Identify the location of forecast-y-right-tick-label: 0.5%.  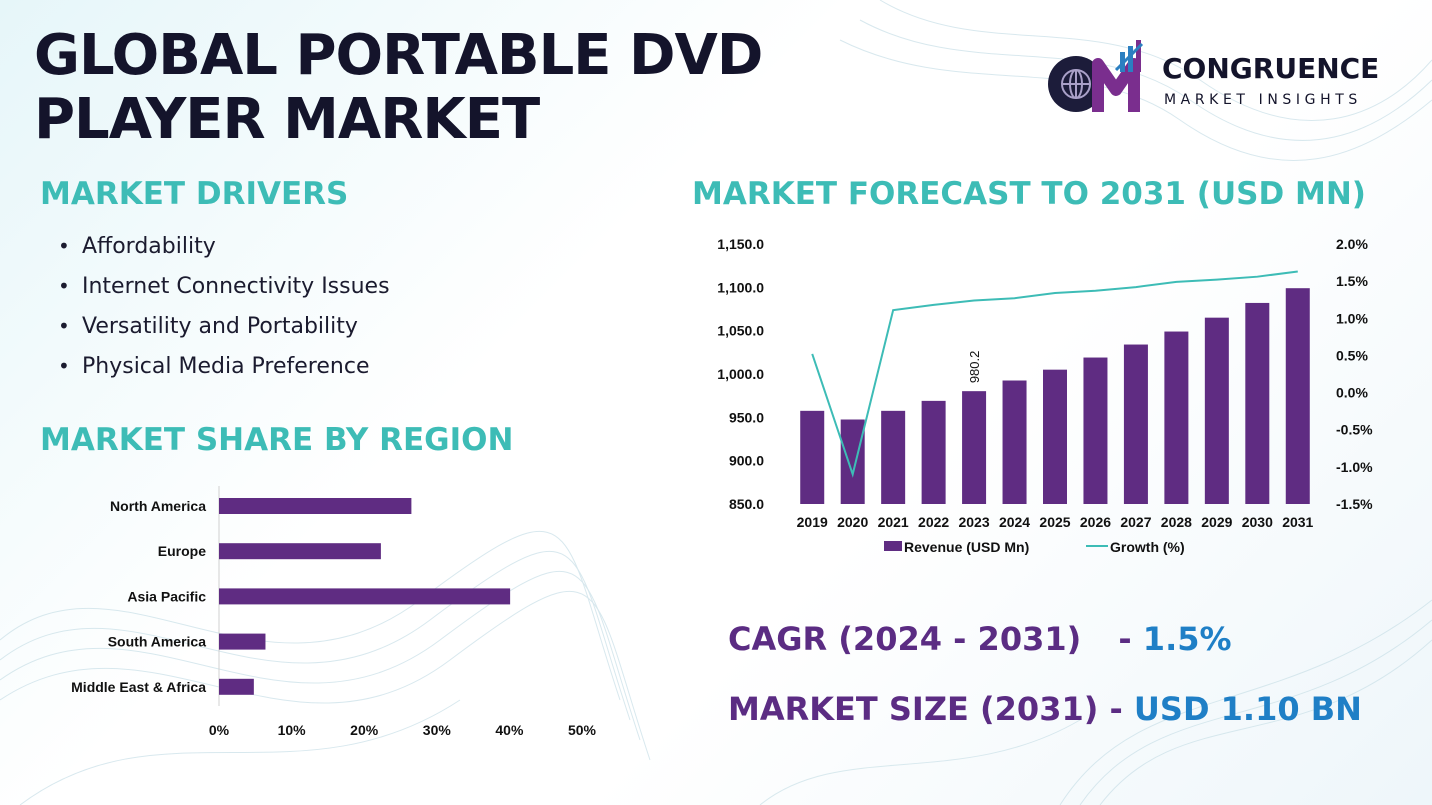
(1352, 355).